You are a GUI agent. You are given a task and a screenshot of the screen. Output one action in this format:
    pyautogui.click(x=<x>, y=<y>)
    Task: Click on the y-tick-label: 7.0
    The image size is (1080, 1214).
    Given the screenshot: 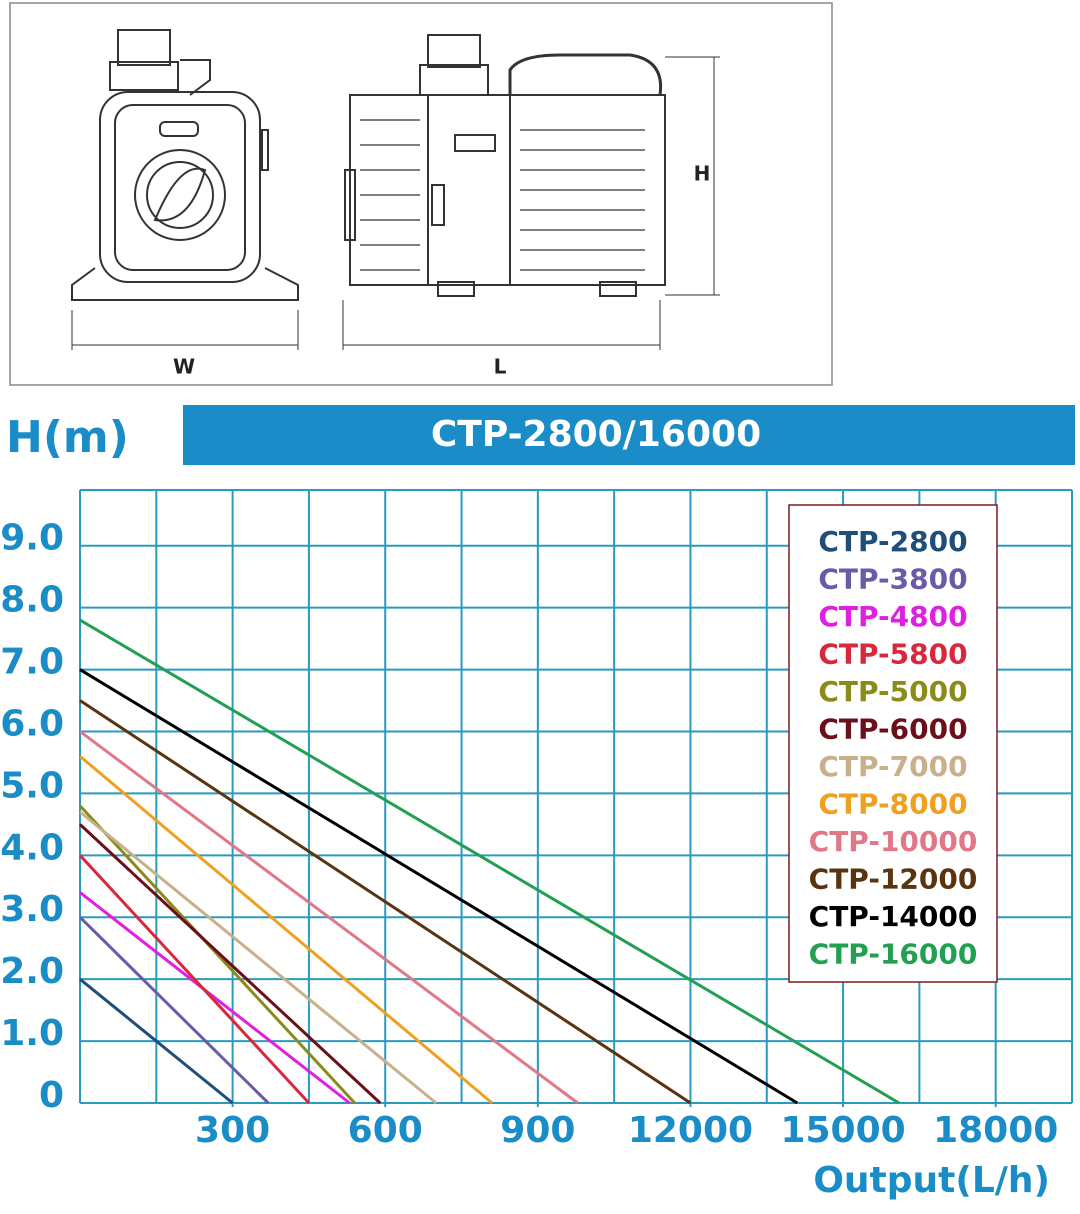 What is the action you would take?
    pyautogui.click(x=32, y=662)
    